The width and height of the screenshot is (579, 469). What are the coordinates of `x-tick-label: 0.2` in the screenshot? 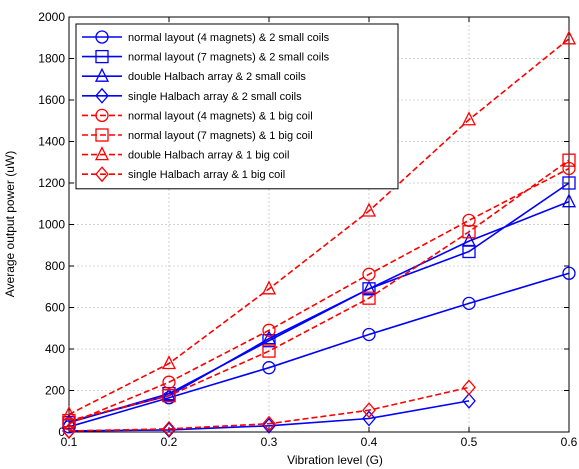 It's located at (169, 442).